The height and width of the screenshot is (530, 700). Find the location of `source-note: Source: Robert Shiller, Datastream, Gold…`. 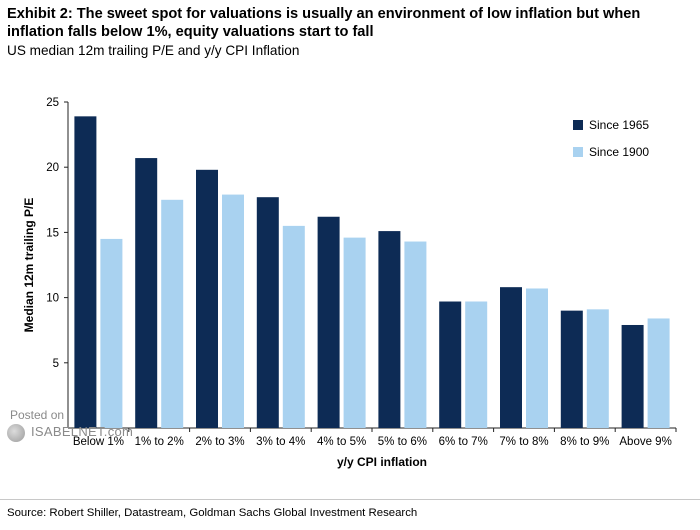

source-note: Source: Robert Shiller, Datastream, Gold… is located at coordinates (212, 513).